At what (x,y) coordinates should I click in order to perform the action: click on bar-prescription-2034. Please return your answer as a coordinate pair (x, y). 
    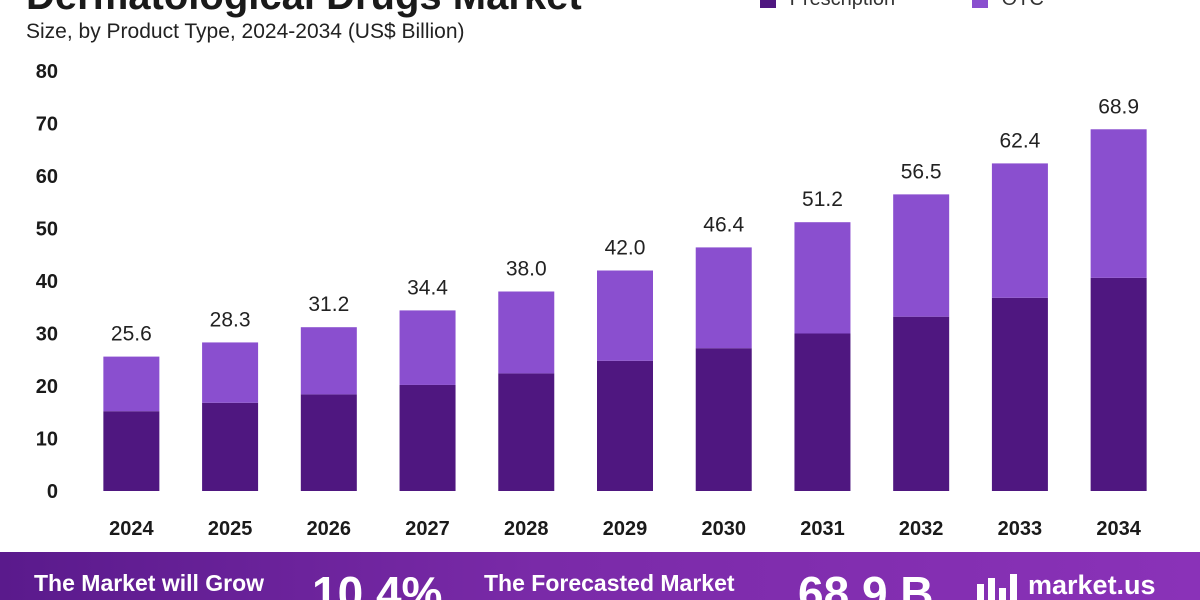
    Looking at the image, I should click on (1118, 384).